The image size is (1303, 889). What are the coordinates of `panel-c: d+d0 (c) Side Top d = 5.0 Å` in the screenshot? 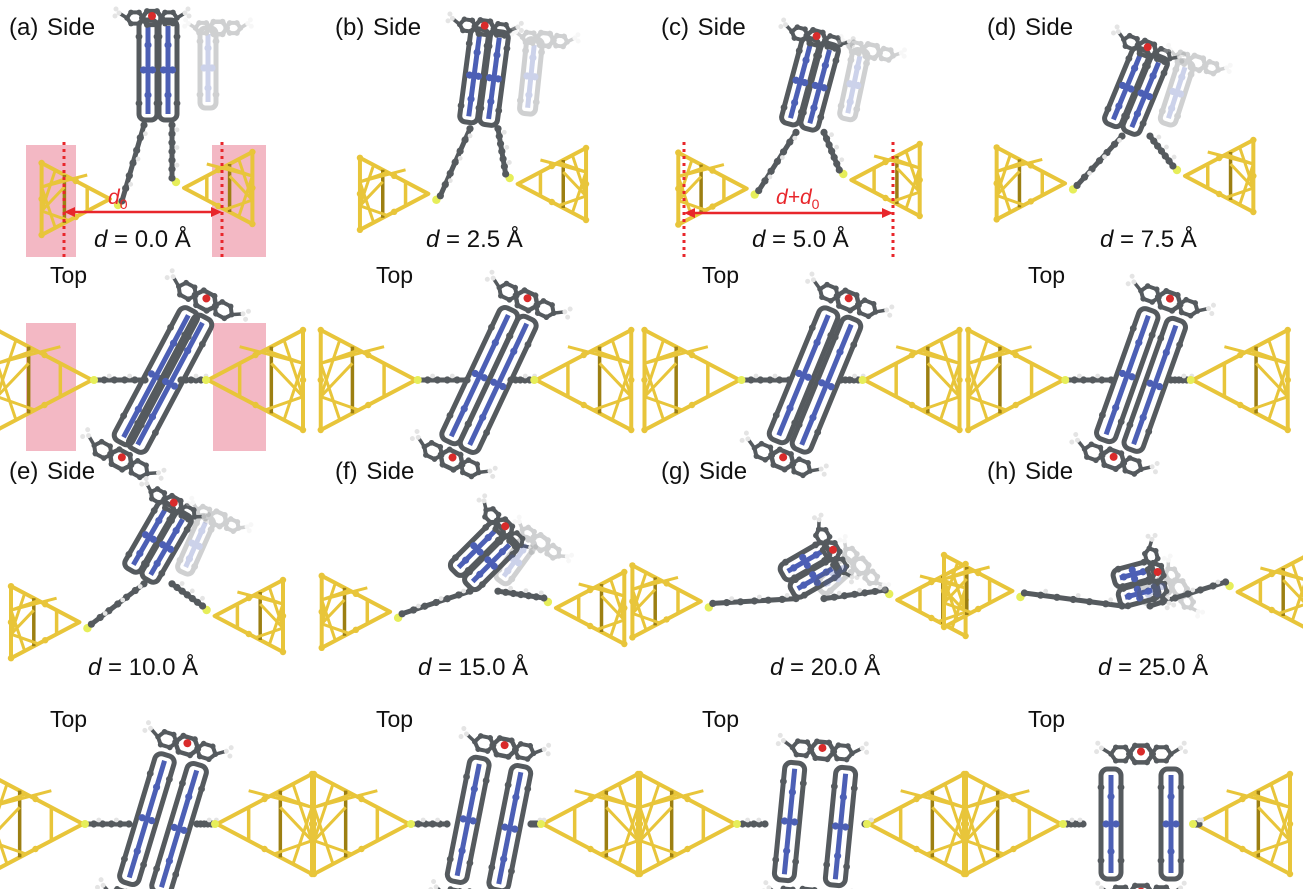 It's located at (809, 239).